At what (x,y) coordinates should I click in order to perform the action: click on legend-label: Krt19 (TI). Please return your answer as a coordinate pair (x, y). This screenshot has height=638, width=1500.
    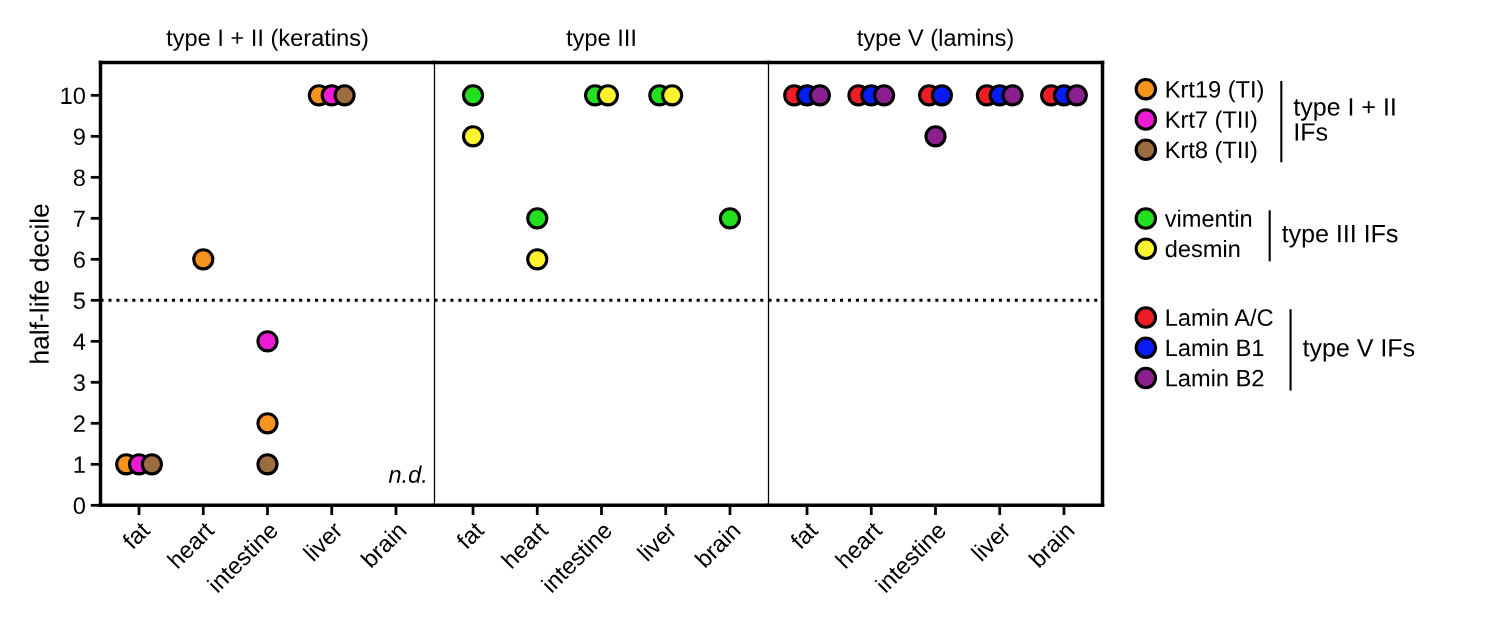
    Looking at the image, I should click on (1214, 91).